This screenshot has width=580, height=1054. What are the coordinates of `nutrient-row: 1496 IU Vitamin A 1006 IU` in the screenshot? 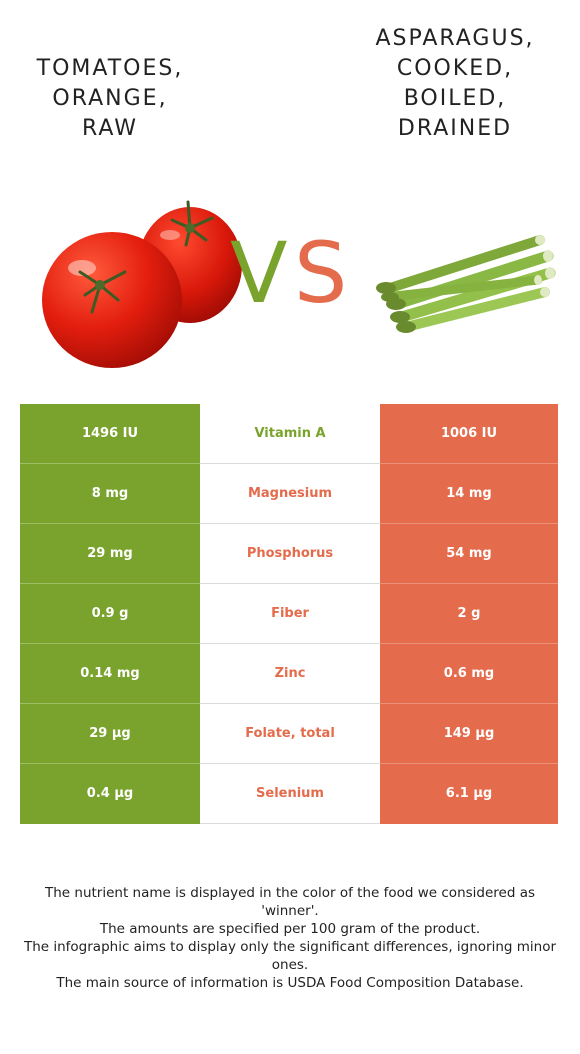 It's located at (289, 434).